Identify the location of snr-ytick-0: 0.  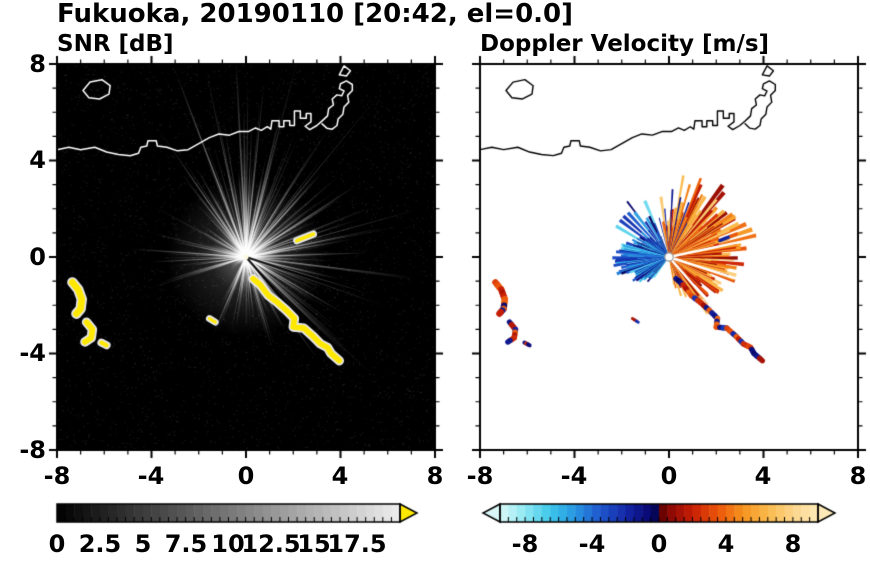
(37, 257).